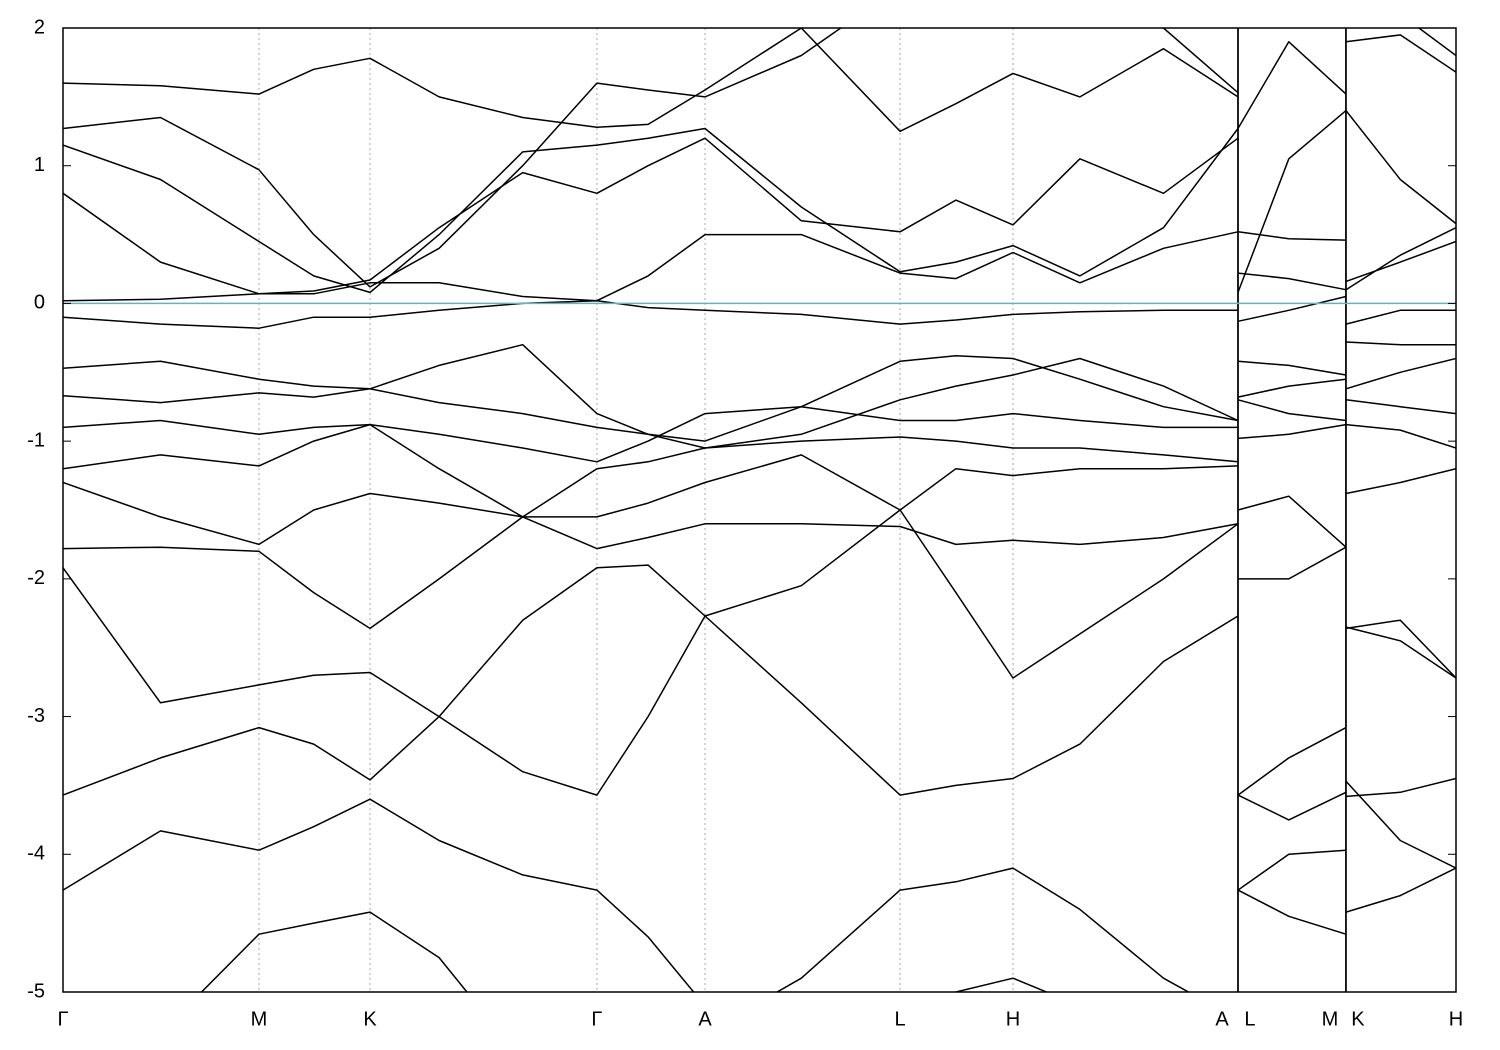 This screenshot has width=1500, height=1050. Describe the element at coordinates (36, 991) in the screenshot. I see `y-tick-label: -5` at that location.